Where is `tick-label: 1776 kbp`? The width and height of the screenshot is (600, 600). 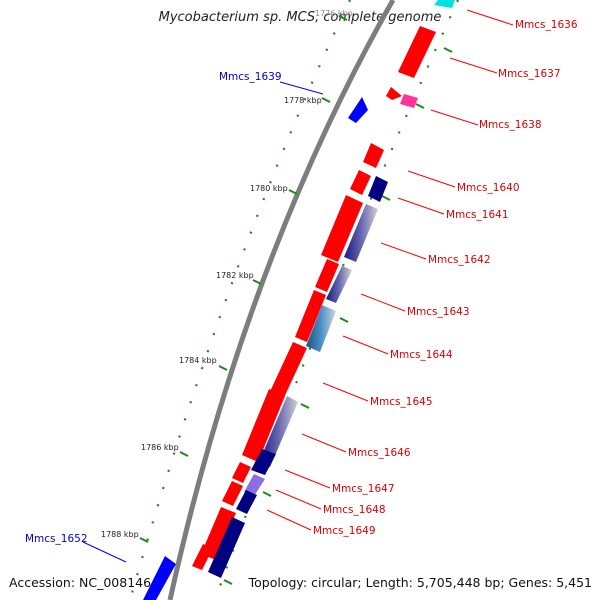 tick-label: 1776 kbp is located at coordinates (334, 13).